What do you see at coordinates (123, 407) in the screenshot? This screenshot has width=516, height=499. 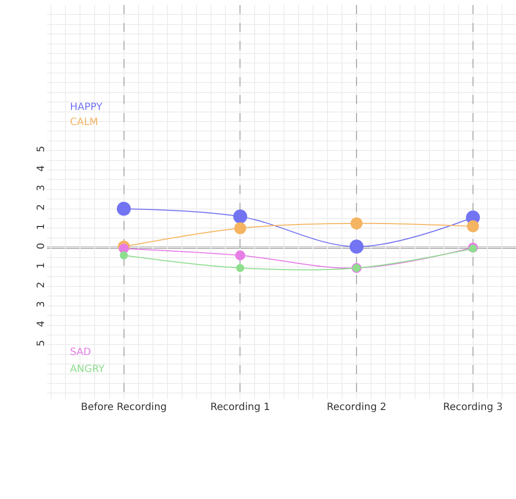 I see `x-tick-label: Before Recording` at bounding box center [123, 407].